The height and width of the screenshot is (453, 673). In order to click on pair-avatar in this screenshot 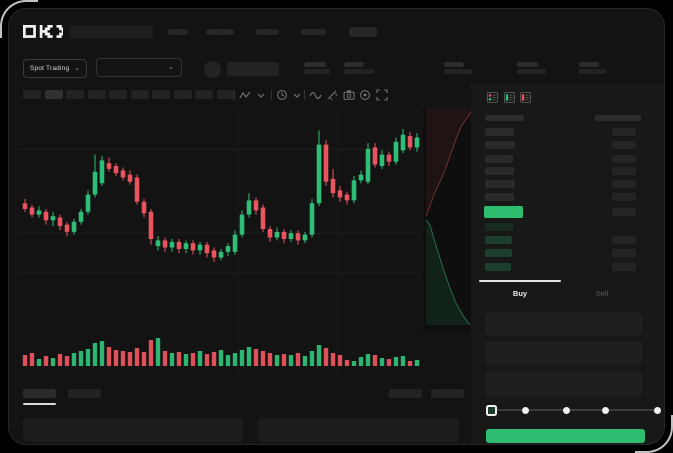, I will do `click(212, 69)`.